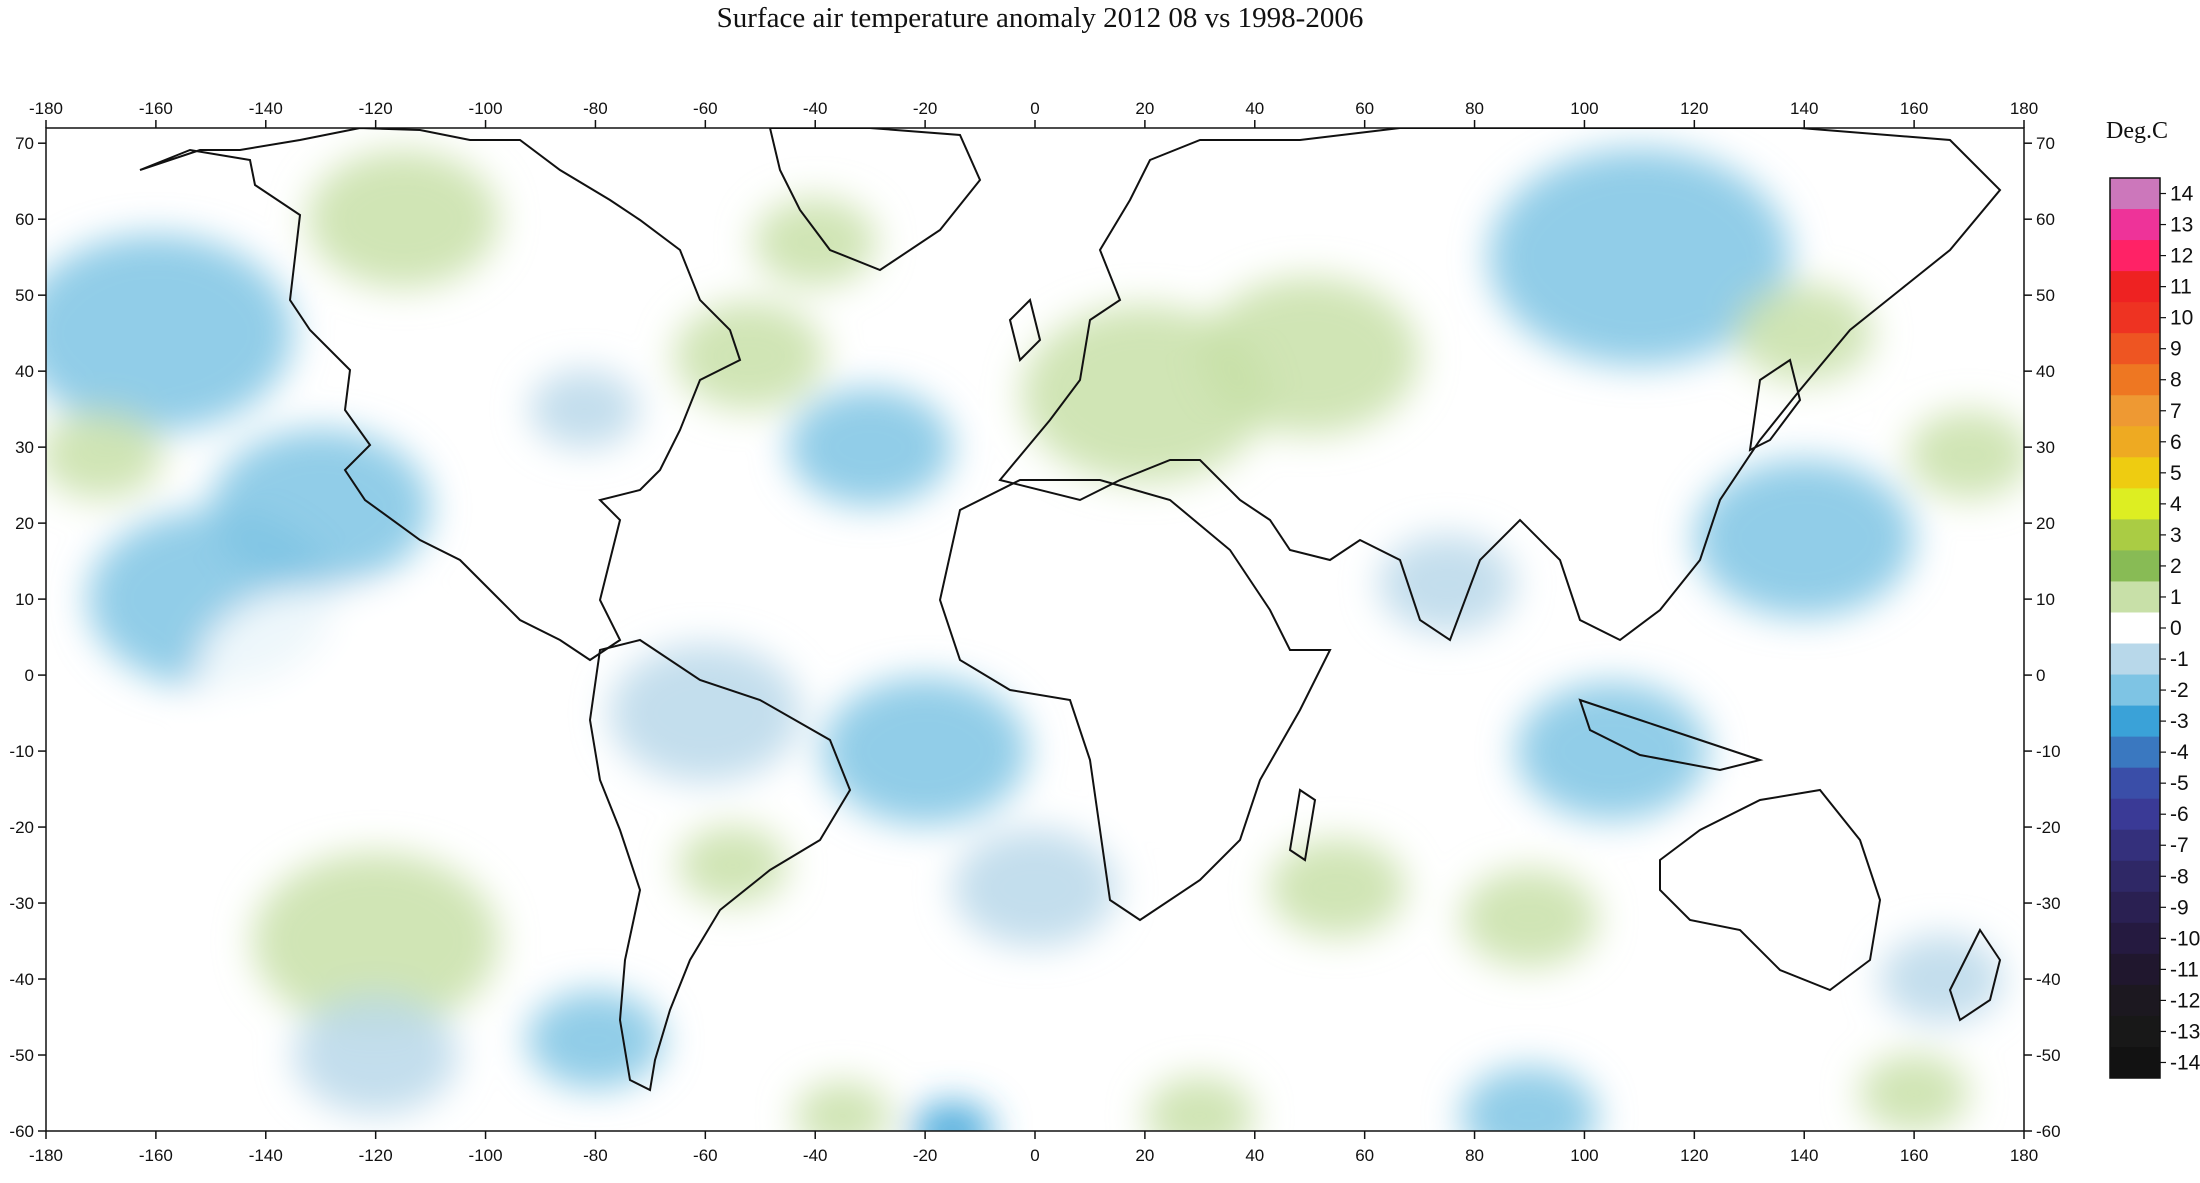 The width and height of the screenshot is (2200, 1183). What do you see at coordinates (2176, 597) in the screenshot?
I see `colorbar-label: 1` at bounding box center [2176, 597].